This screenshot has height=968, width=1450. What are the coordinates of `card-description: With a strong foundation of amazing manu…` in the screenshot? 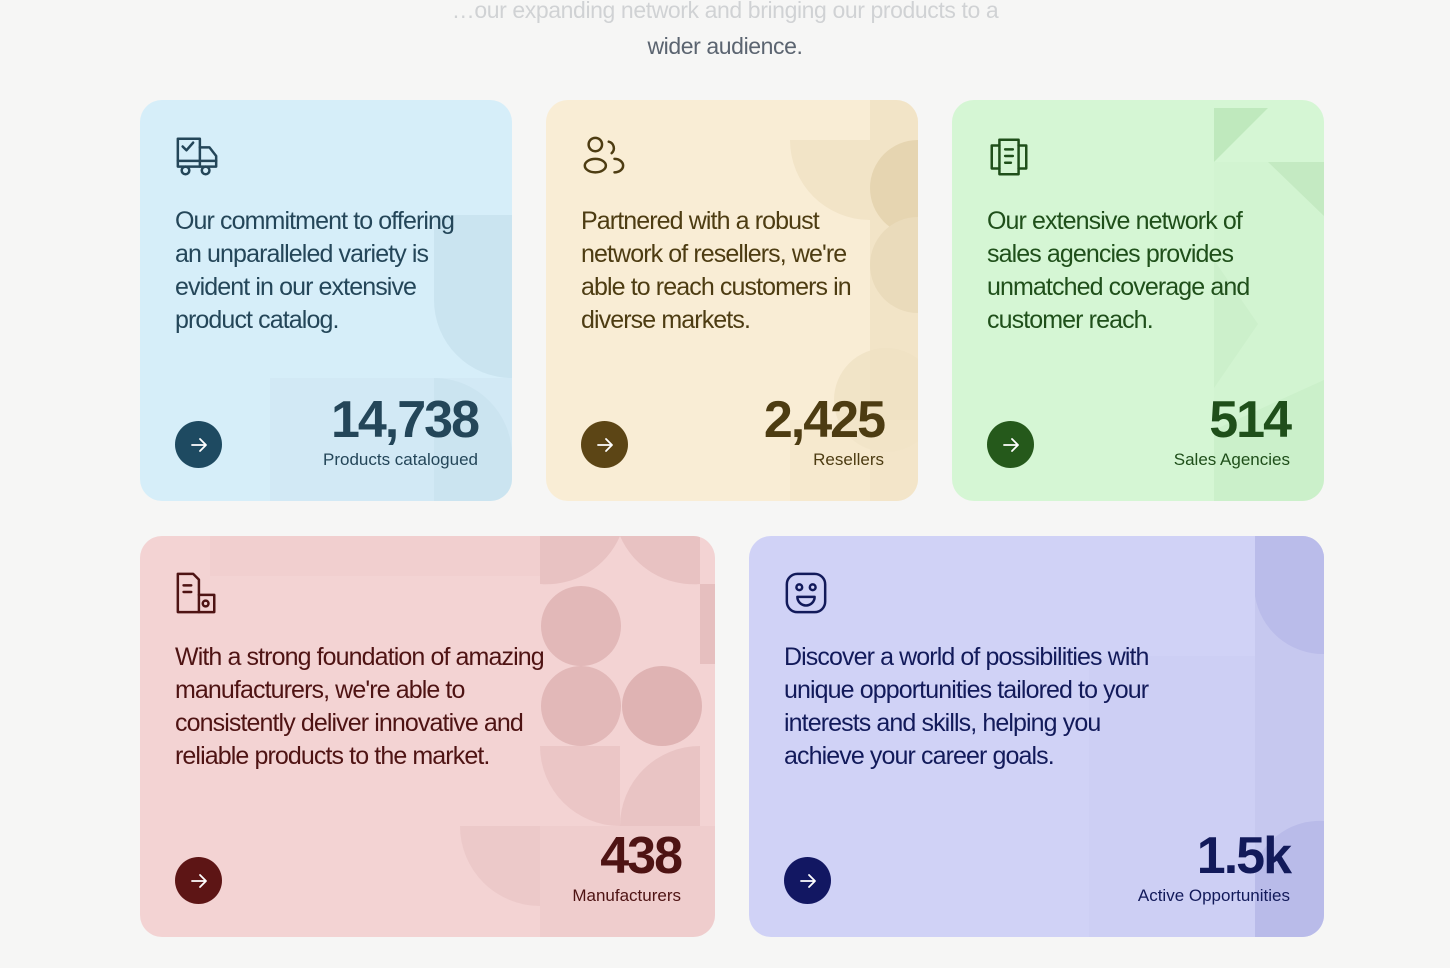 It's located at (360, 706).